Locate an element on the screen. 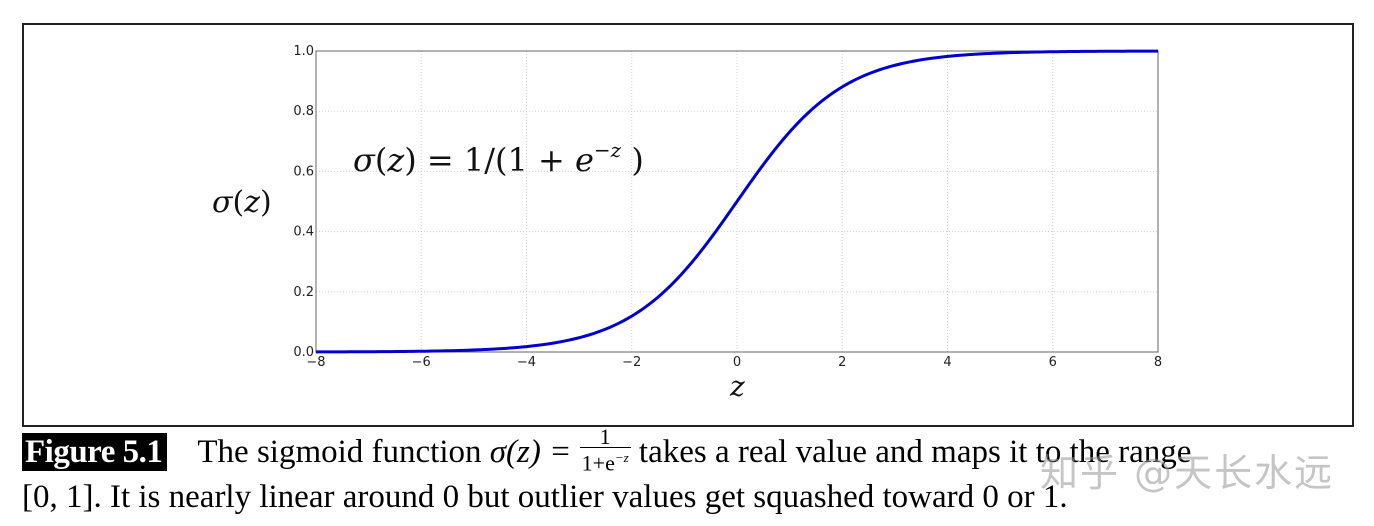 The width and height of the screenshot is (1374, 526). x-axis-ticks: −8 −6 −4 −2 0 2 4 6 8 is located at coordinates (734, 362).